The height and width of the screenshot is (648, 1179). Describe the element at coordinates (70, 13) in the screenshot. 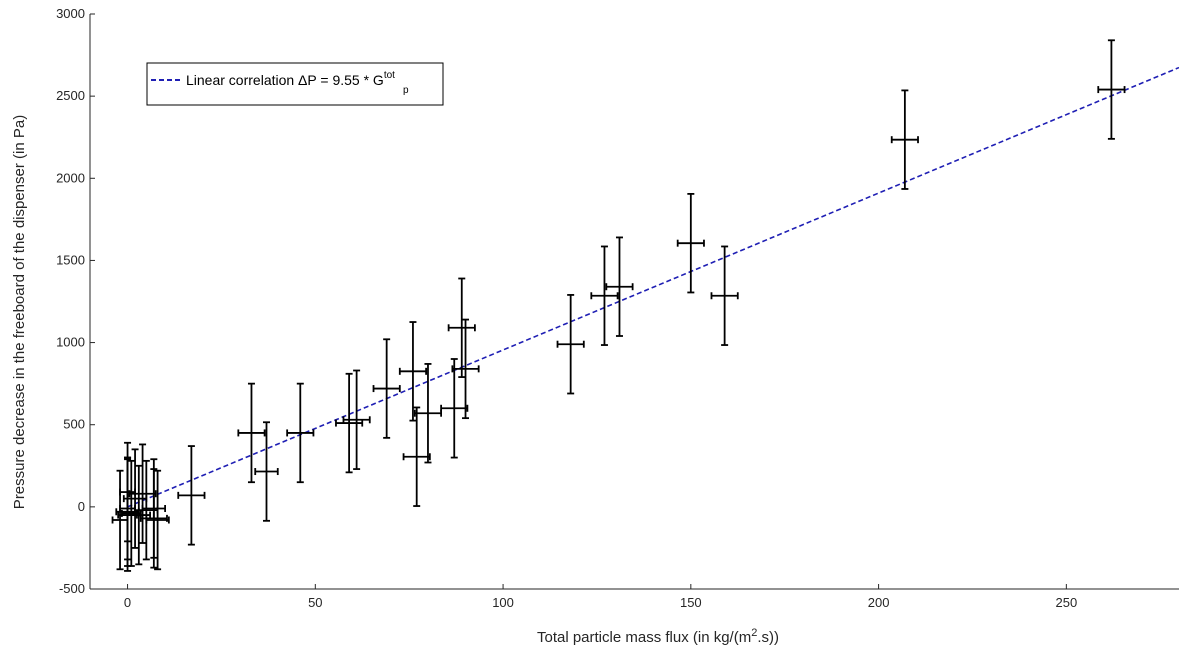

I see `y-tick-label: 3000` at that location.